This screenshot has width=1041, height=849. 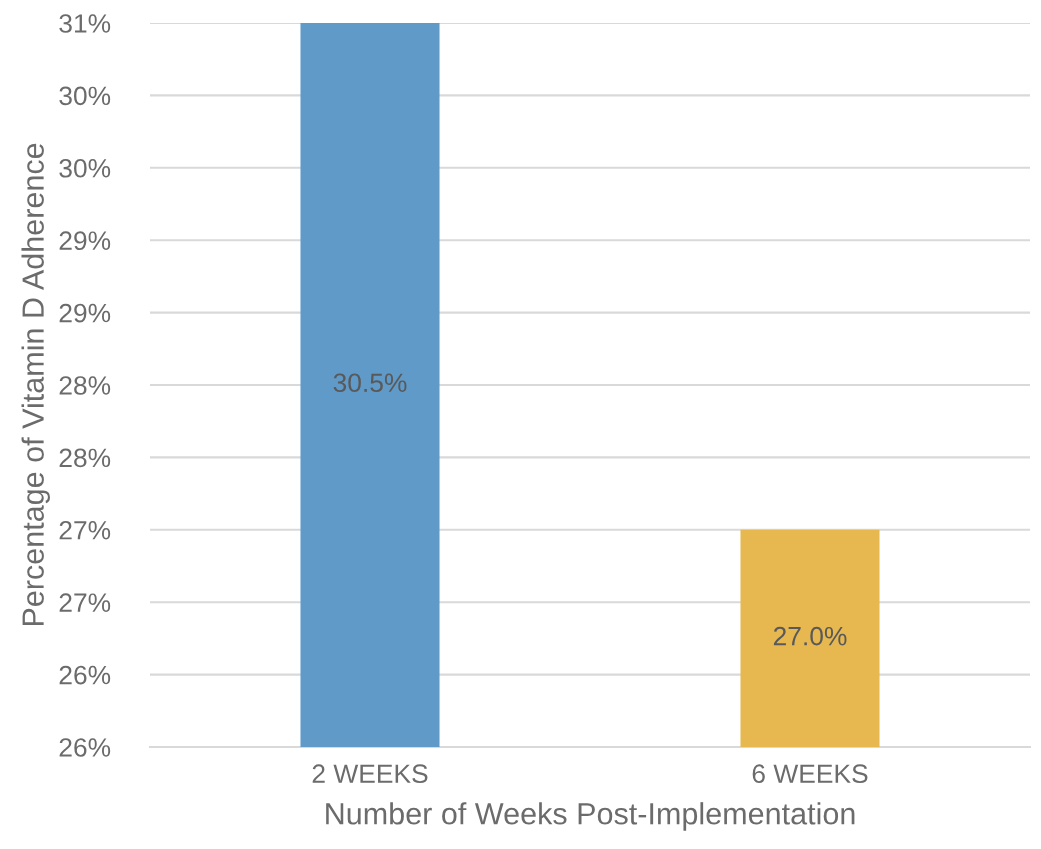 What do you see at coordinates (35, 384) in the screenshot?
I see `y-axis-title: Percentage of Vitamin D Adherence` at bounding box center [35, 384].